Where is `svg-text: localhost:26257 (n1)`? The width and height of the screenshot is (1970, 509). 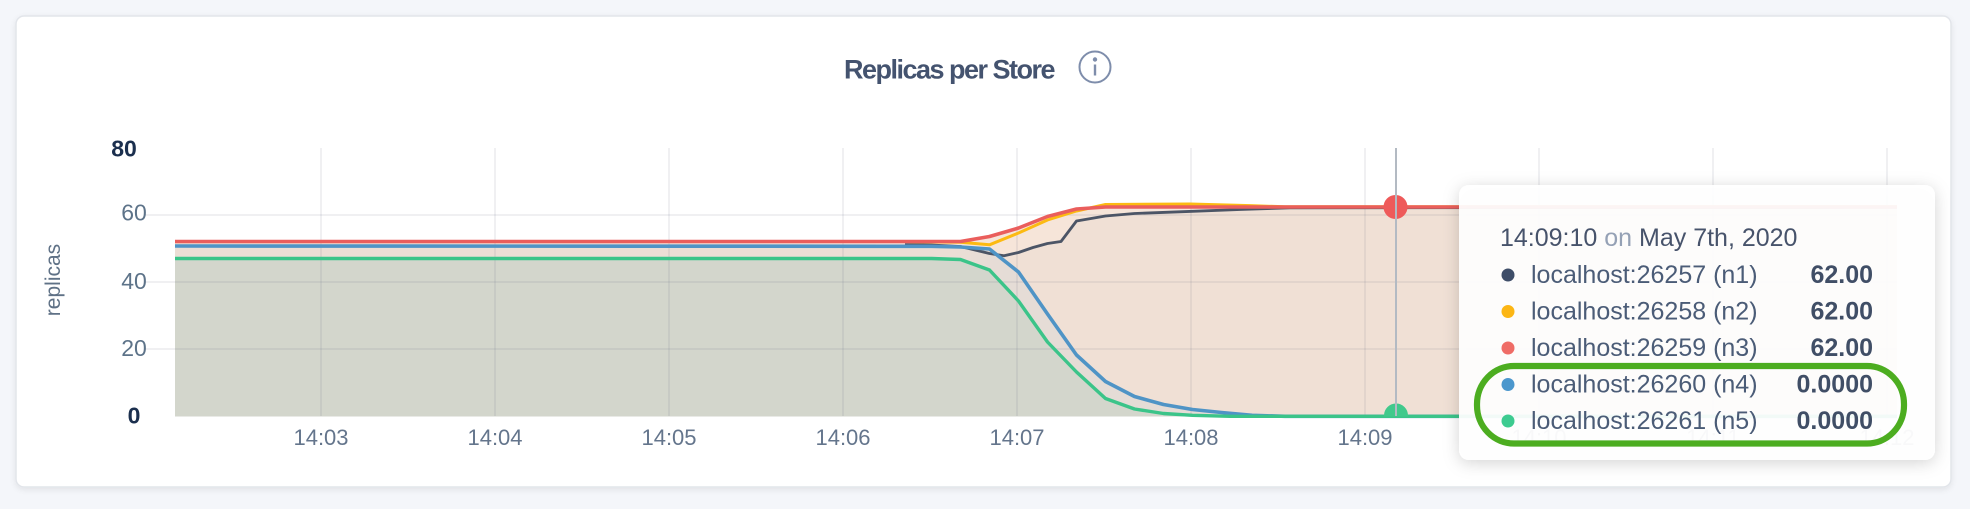 svg-text: localhost:26257 (n1) is located at coordinates (1644, 275).